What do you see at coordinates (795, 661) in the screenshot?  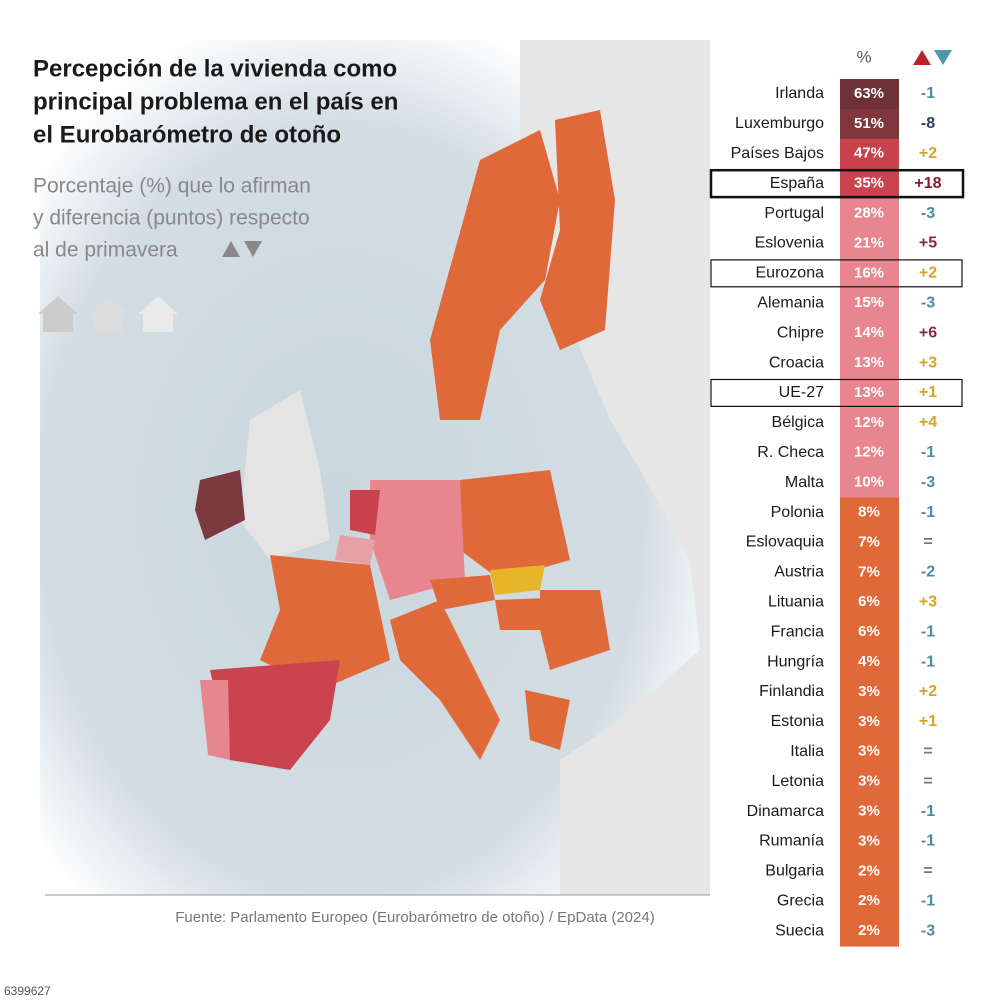 I see `country-name: Hungría` at bounding box center [795, 661].